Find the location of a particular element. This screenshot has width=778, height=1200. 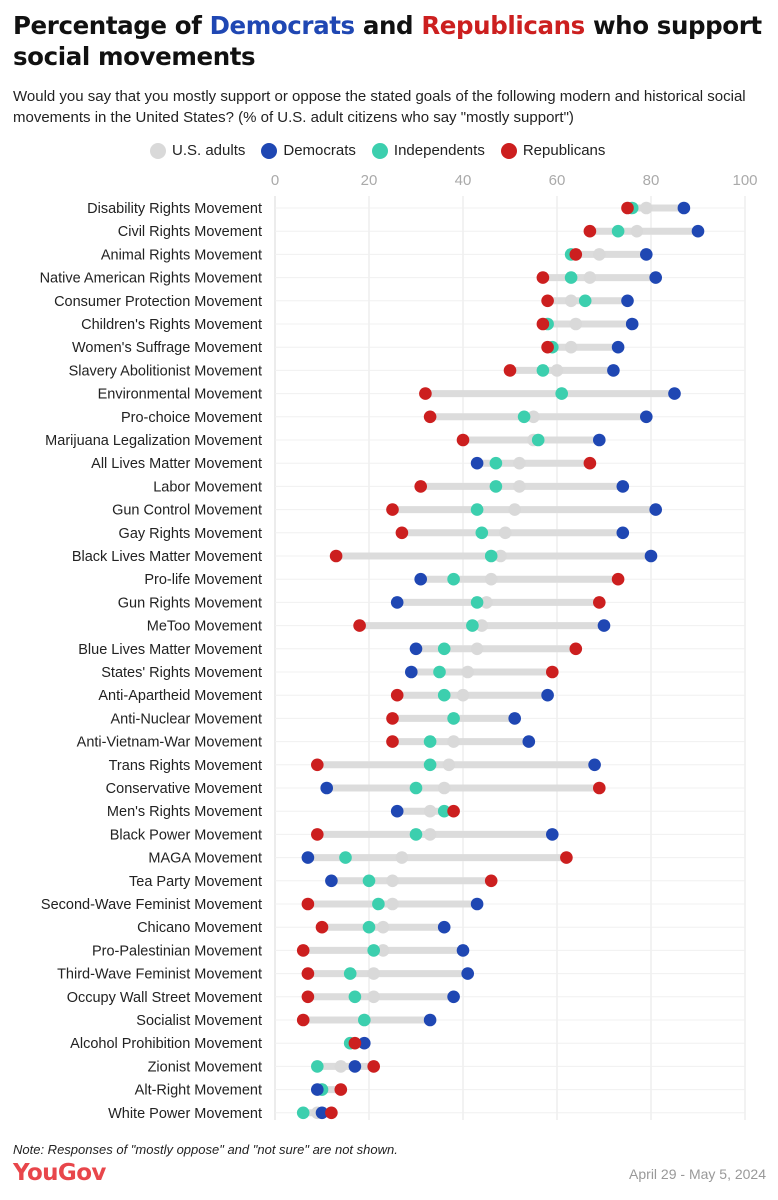

row-label: Labor Movement is located at coordinates (207, 487).